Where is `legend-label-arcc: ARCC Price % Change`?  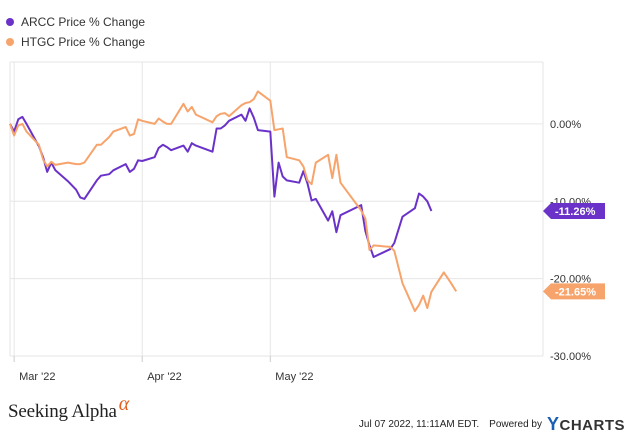
legend-label-arcc: ARCC Price % Change is located at coordinates (83, 22).